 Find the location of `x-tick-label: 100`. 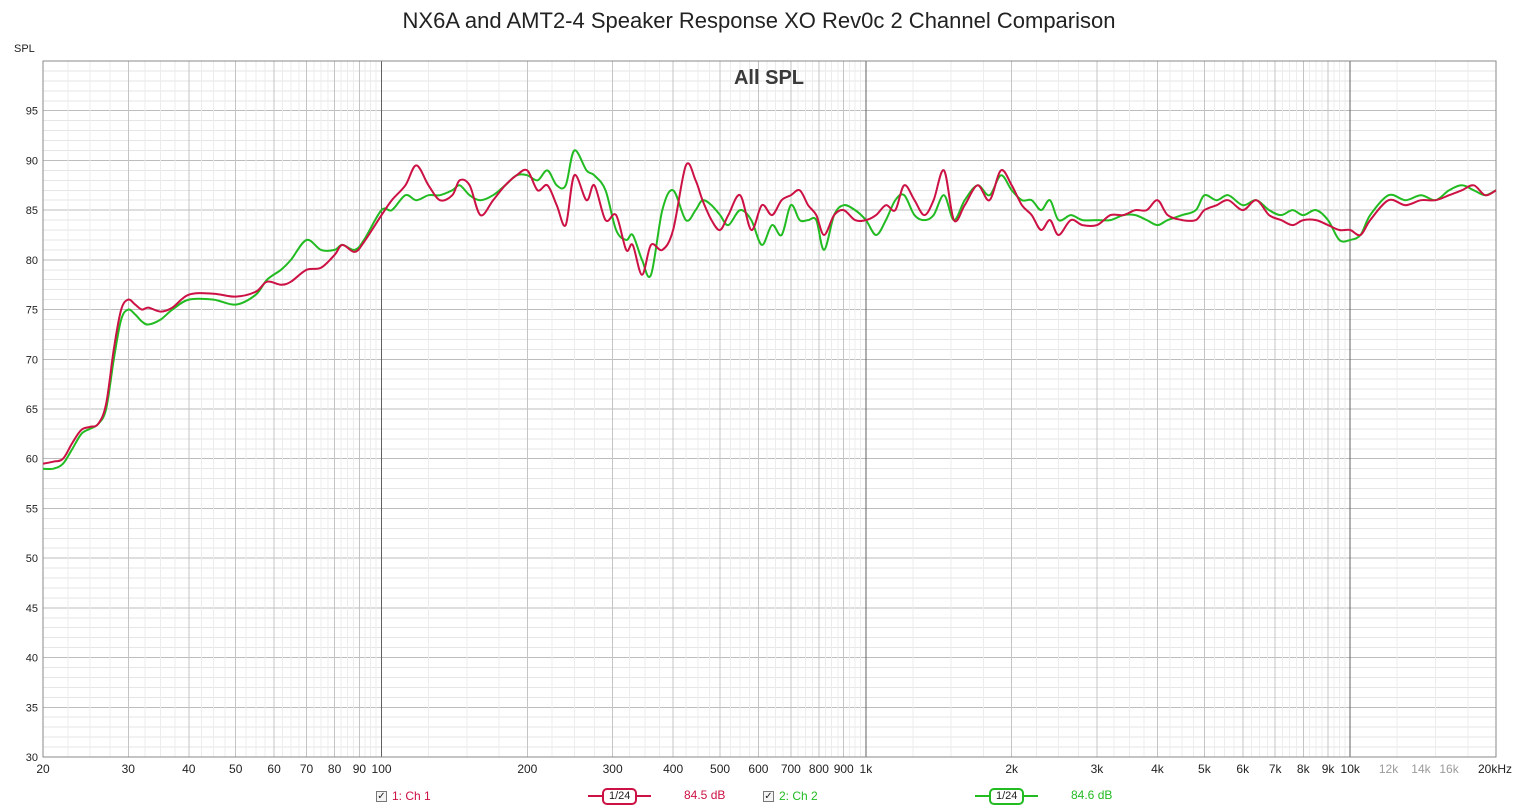

x-tick-label: 100 is located at coordinates (382, 769).